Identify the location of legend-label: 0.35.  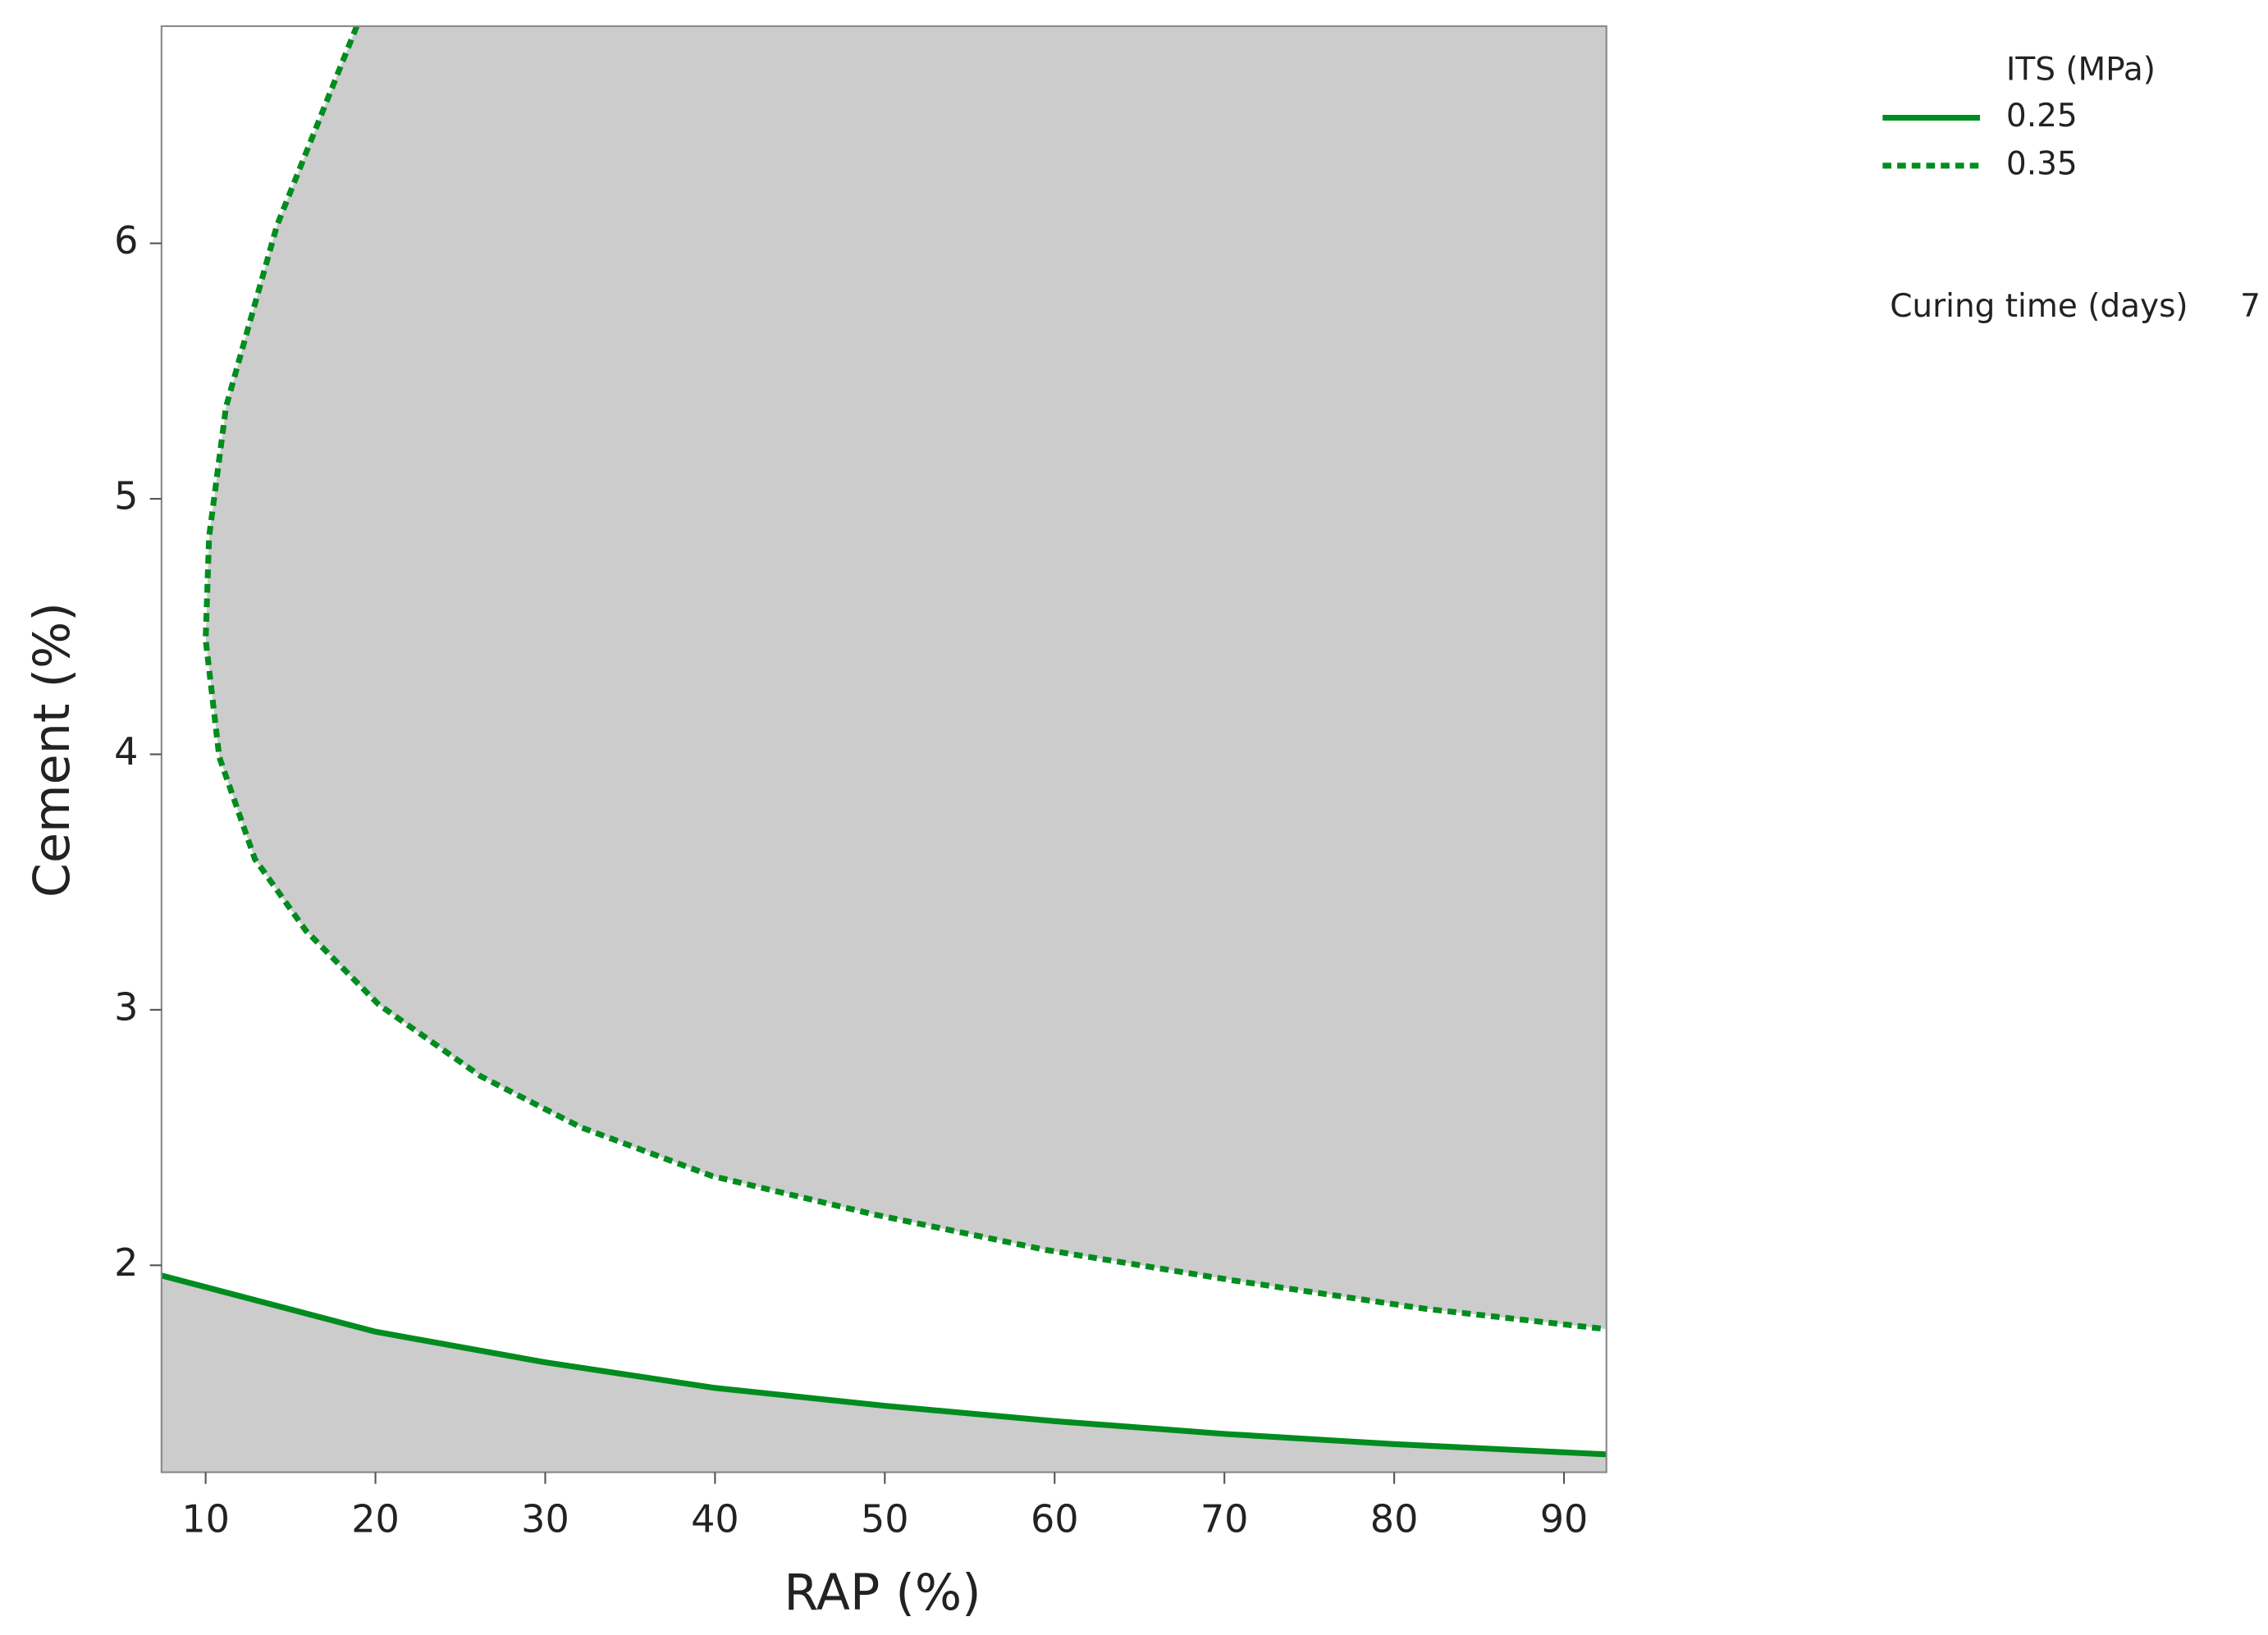
(2042, 163).